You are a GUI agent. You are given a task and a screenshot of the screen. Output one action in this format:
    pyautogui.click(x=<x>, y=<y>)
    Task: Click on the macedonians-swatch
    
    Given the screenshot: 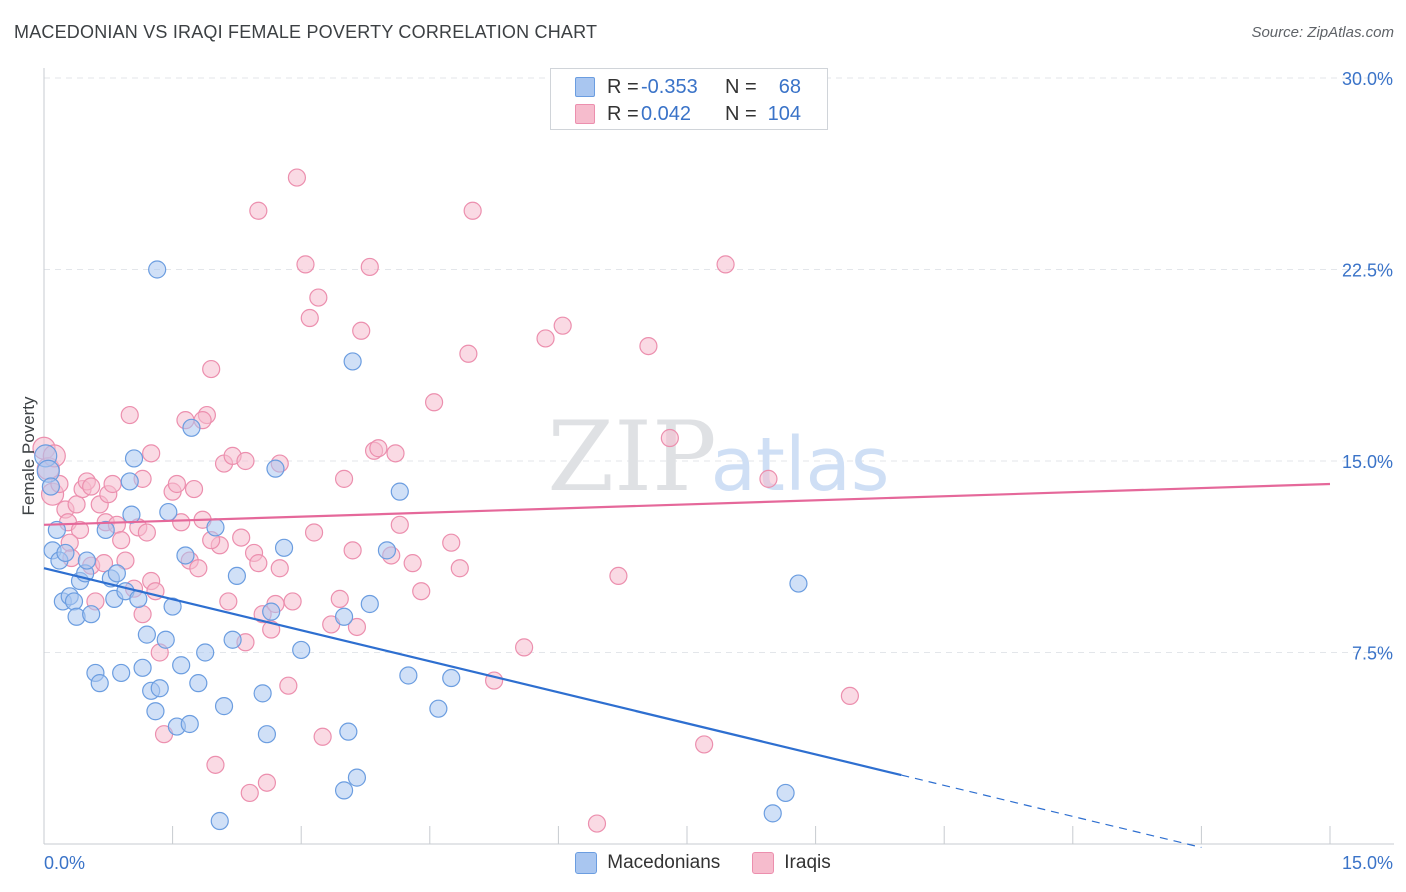 What is the action you would take?
    pyautogui.click(x=586, y=863)
    